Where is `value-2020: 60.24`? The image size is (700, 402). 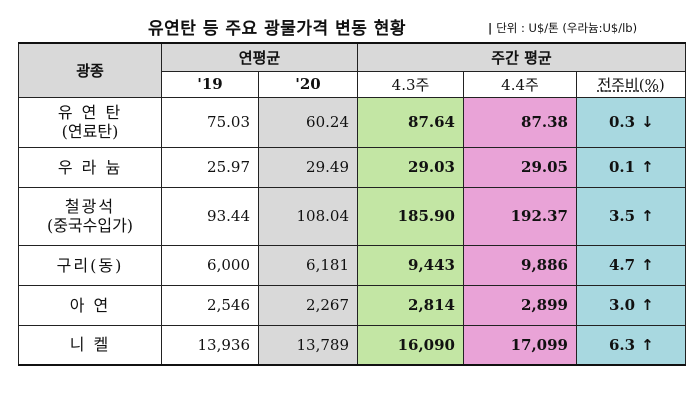
value-2020: 60.24 is located at coordinates (308, 122).